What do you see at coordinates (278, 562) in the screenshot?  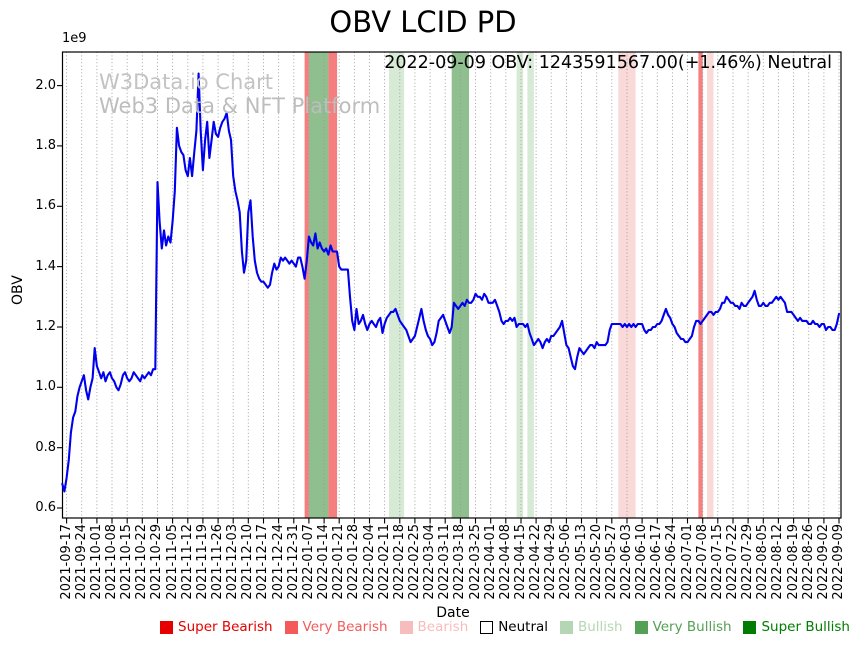 I see `x-tick-label: 2021-12-24` at bounding box center [278, 562].